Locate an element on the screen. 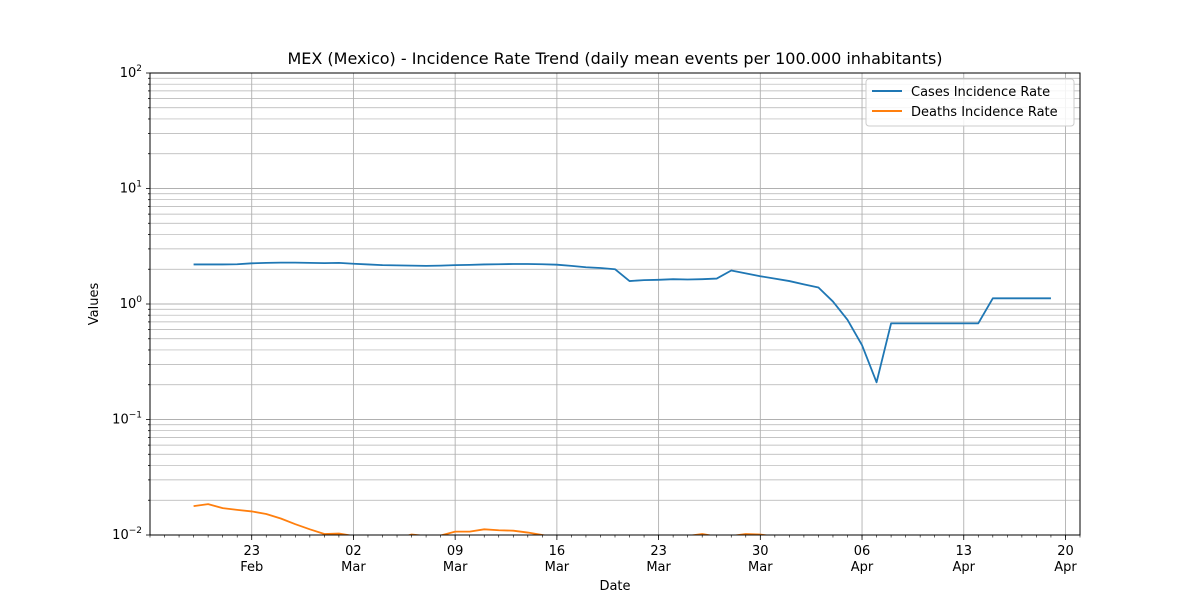  y-axis: 10⁻² 10⁻¹ 10⁰ 10¹ 10² is located at coordinates (131, 303).